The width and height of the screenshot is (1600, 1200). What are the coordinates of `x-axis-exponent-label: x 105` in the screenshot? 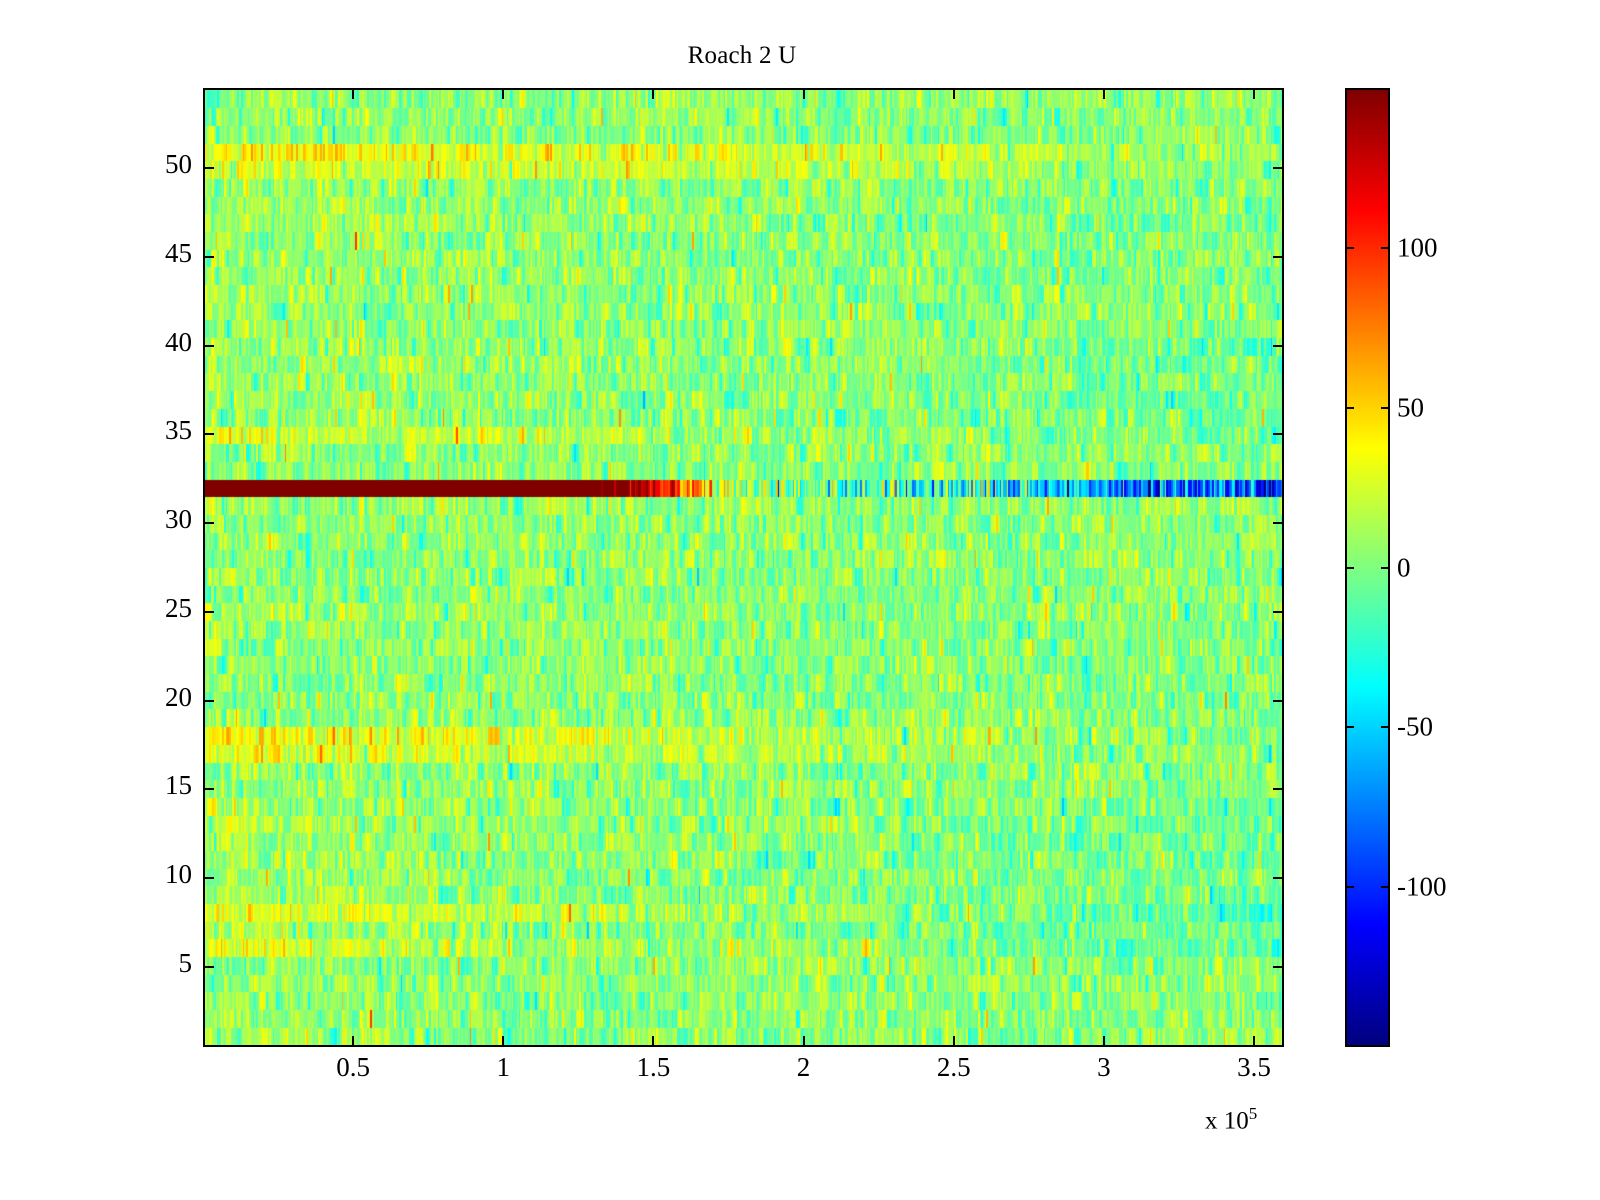 It's located at (1231, 1119).